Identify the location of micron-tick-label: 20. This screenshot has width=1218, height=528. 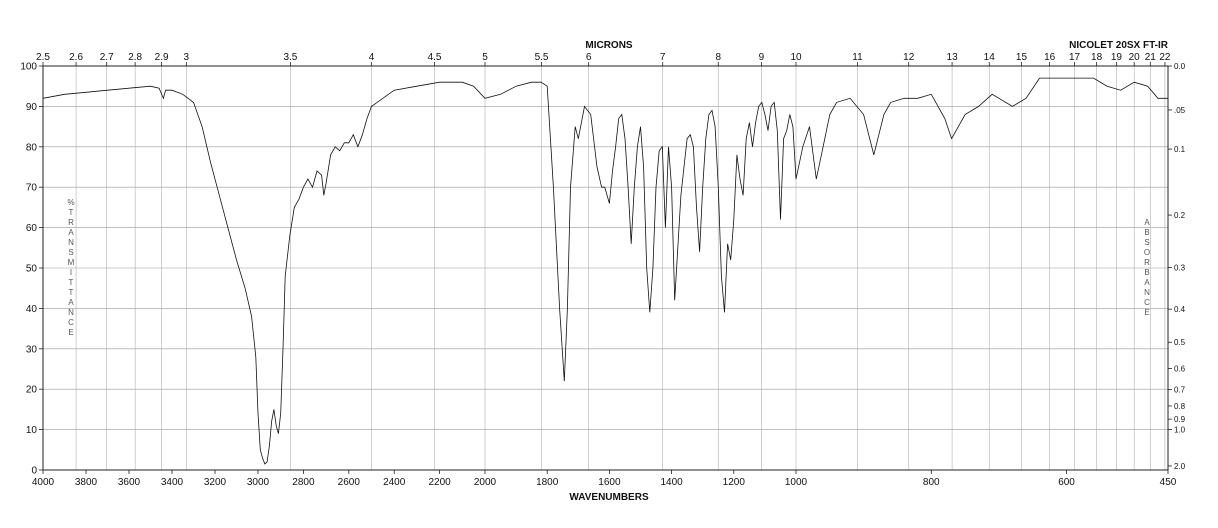
(1135, 57).